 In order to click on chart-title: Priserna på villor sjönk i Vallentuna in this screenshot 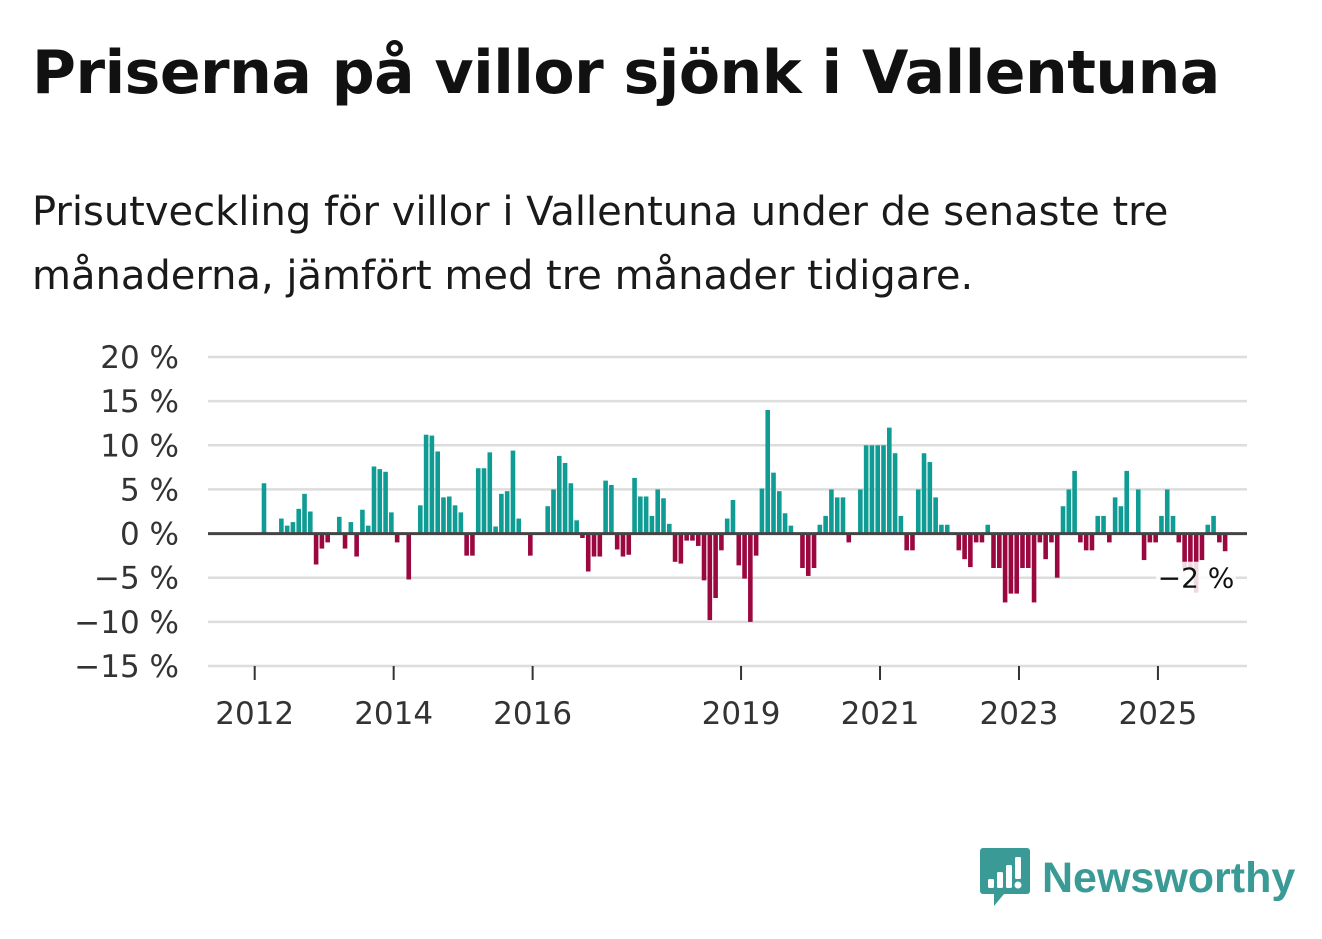, I will do `click(626, 73)`.